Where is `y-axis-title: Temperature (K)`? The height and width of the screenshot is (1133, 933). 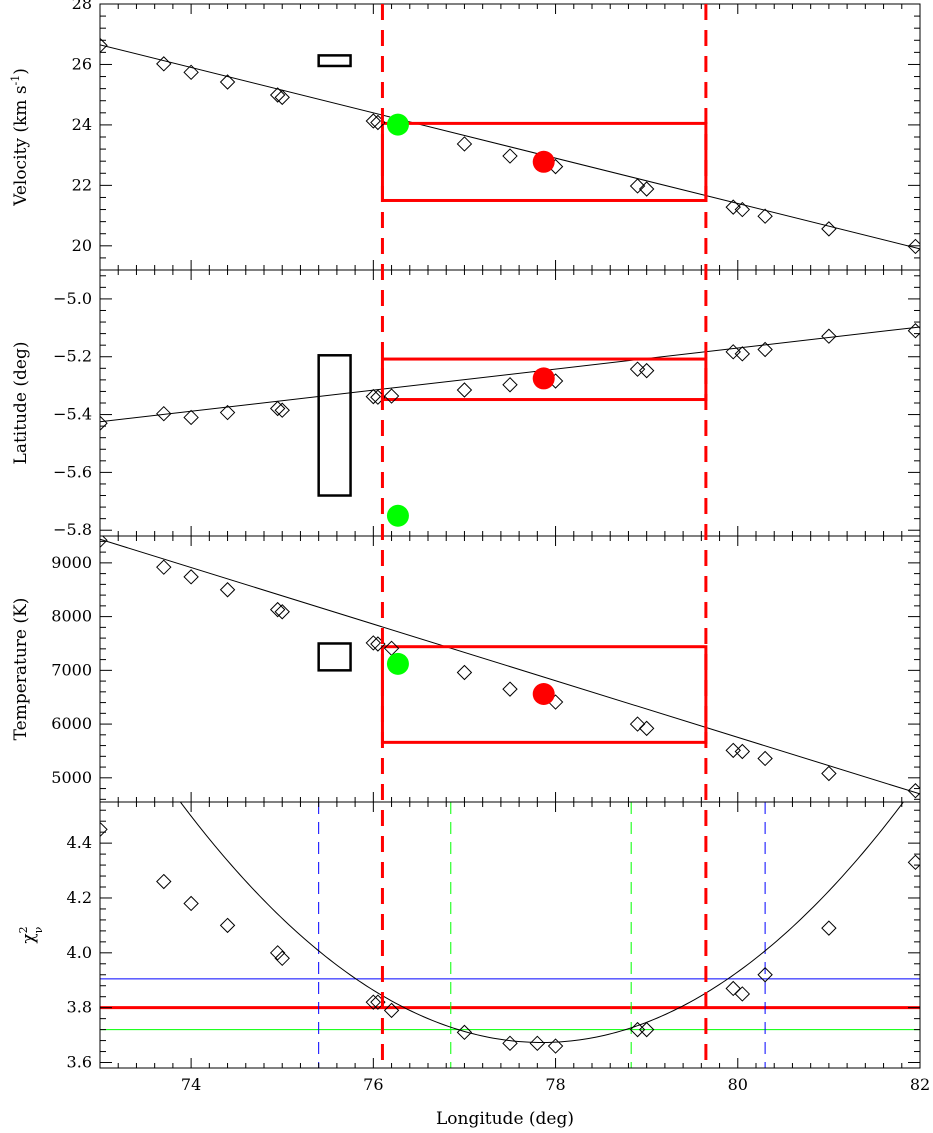
y-axis-title: Temperature (K) is located at coordinates (21, 669).